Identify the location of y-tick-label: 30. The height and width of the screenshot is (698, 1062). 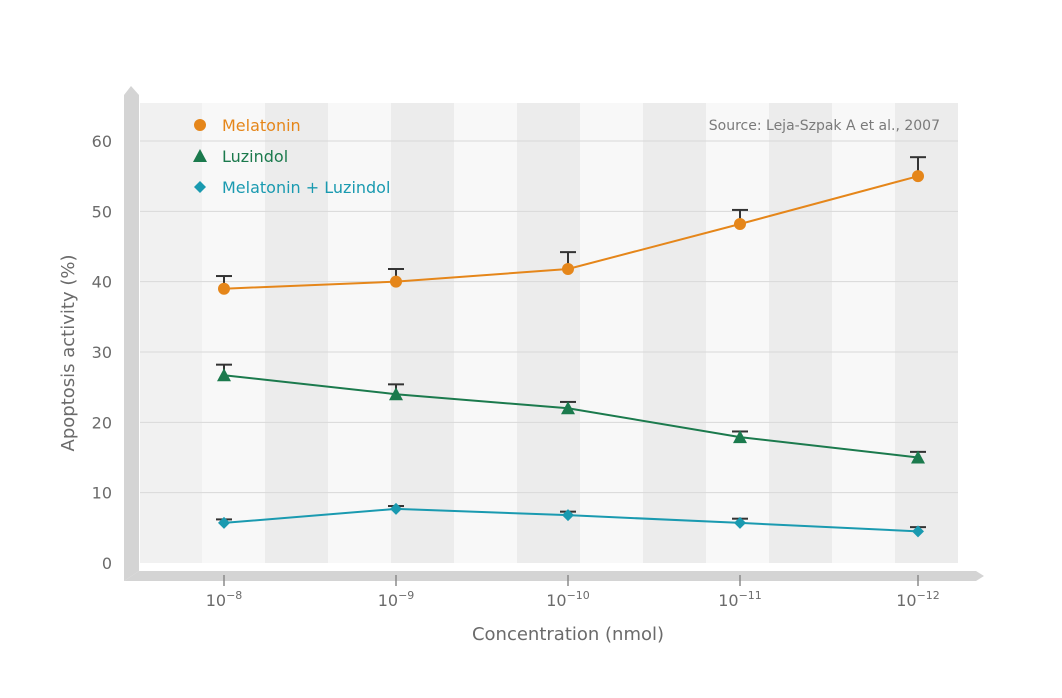
(102, 352).